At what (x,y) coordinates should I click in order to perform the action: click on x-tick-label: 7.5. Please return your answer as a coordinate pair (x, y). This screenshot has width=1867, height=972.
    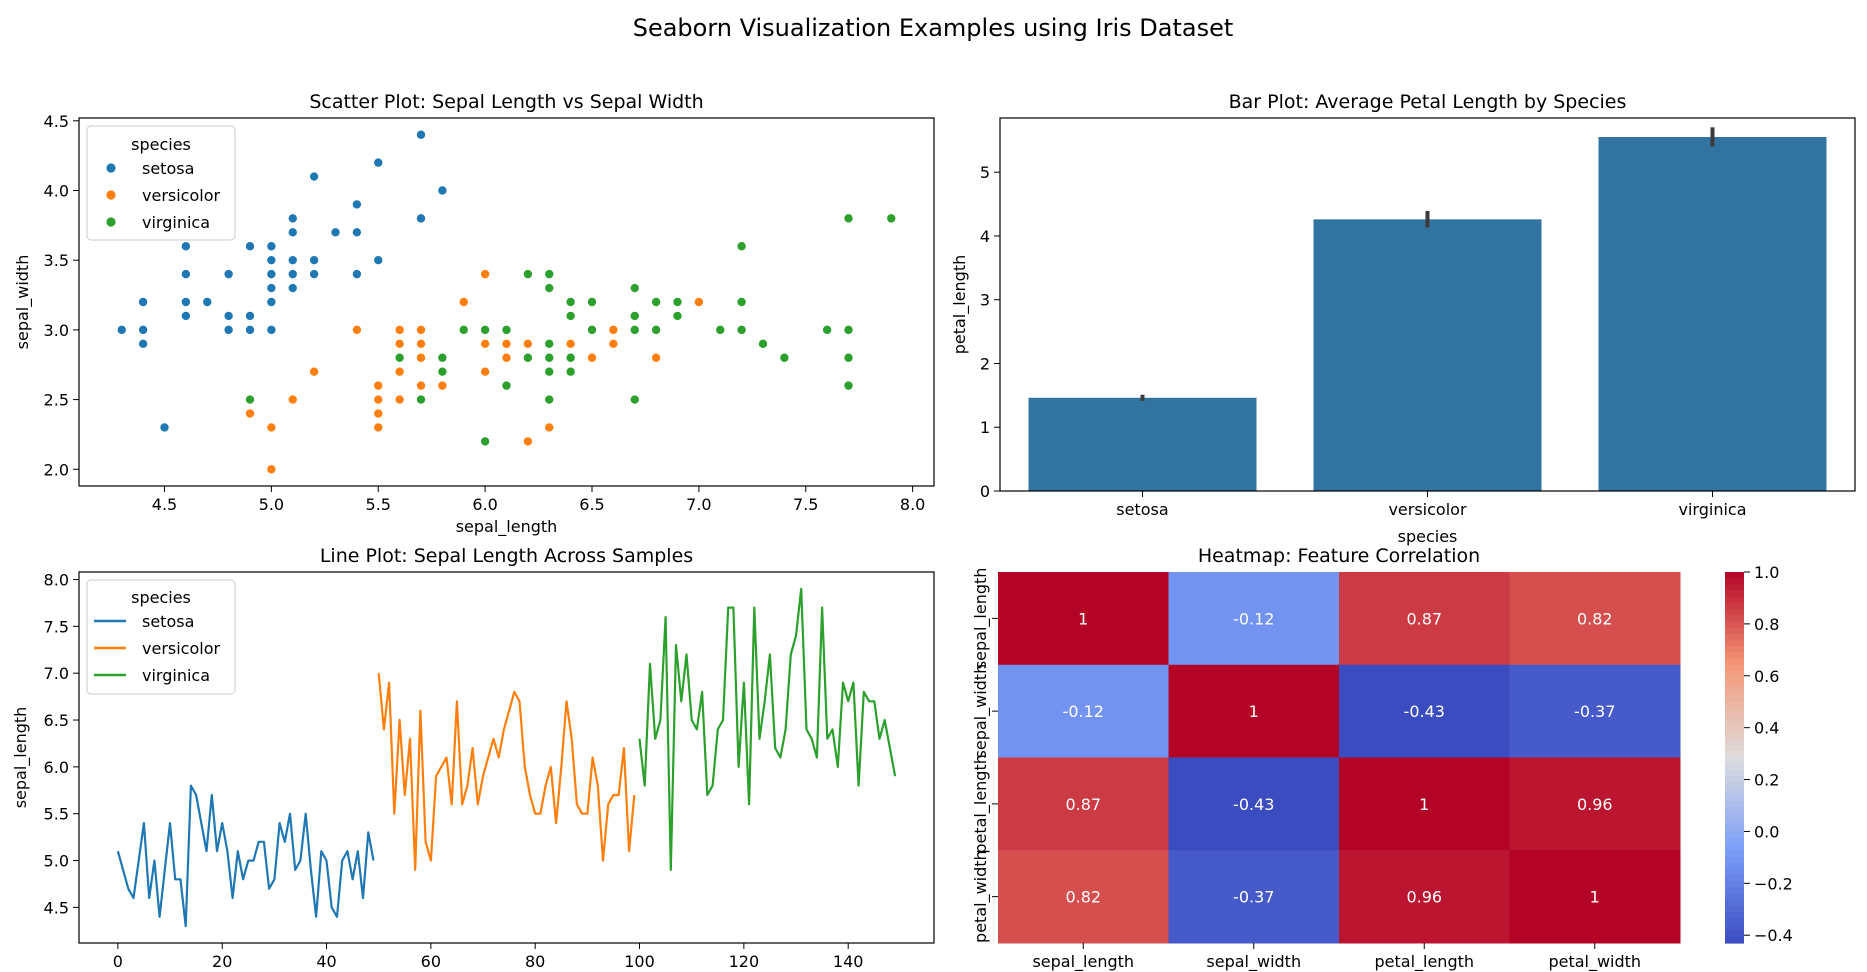
    Looking at the image, I should click on (805, 504).